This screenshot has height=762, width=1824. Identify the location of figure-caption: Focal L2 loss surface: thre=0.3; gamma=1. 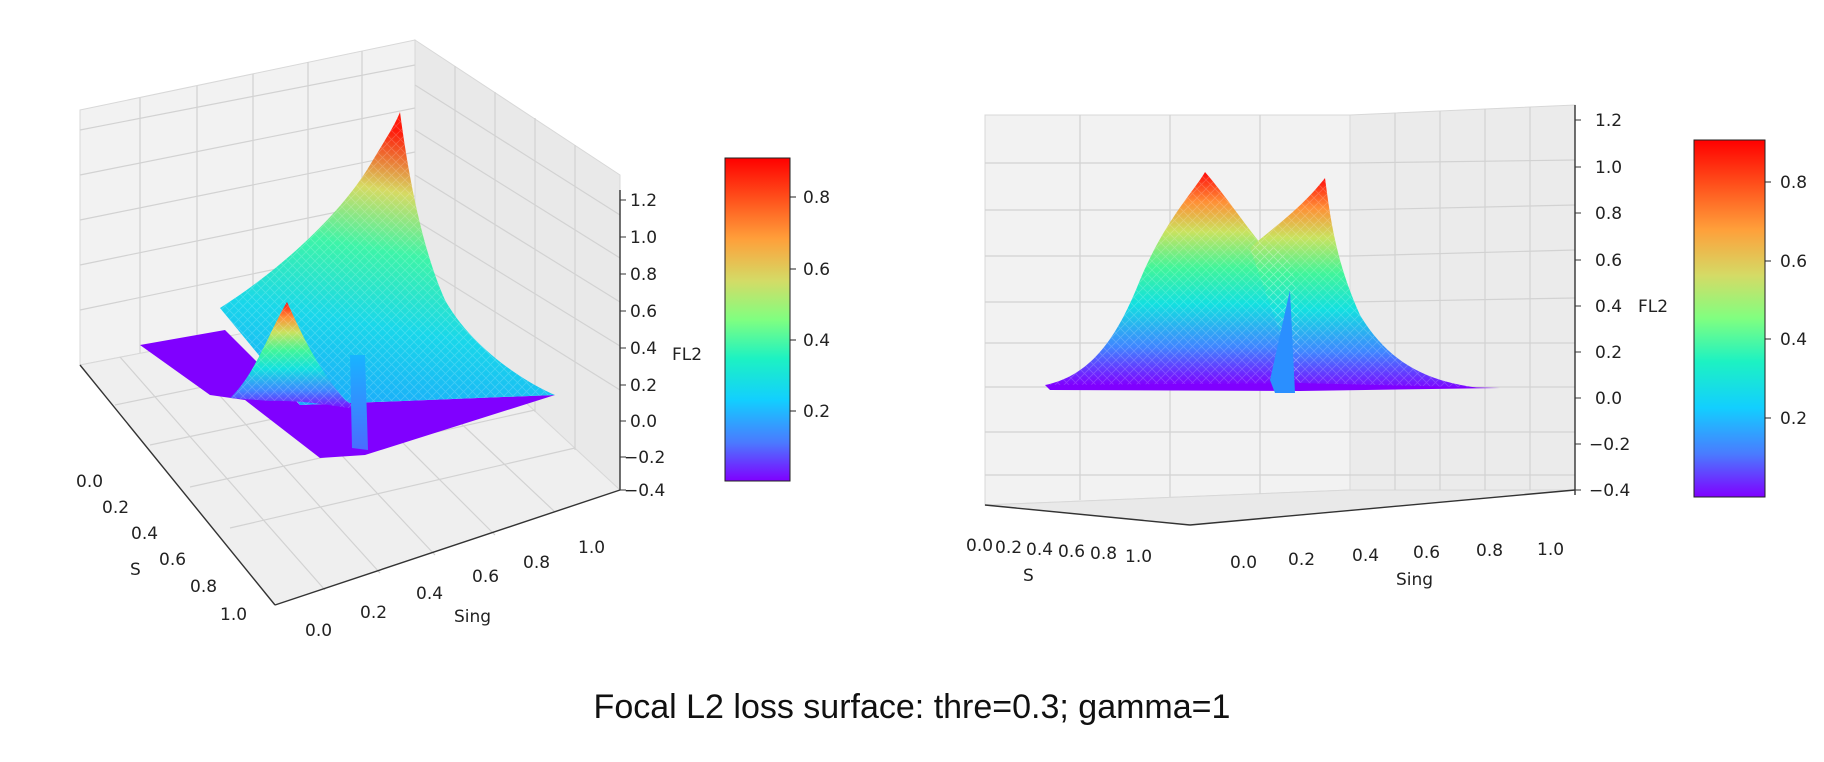
(912, 707).